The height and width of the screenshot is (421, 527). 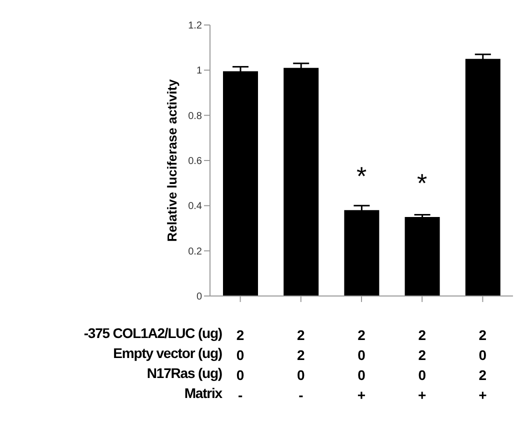 I want to click on text: N17Ras (ug), so click(x=184, y=373).